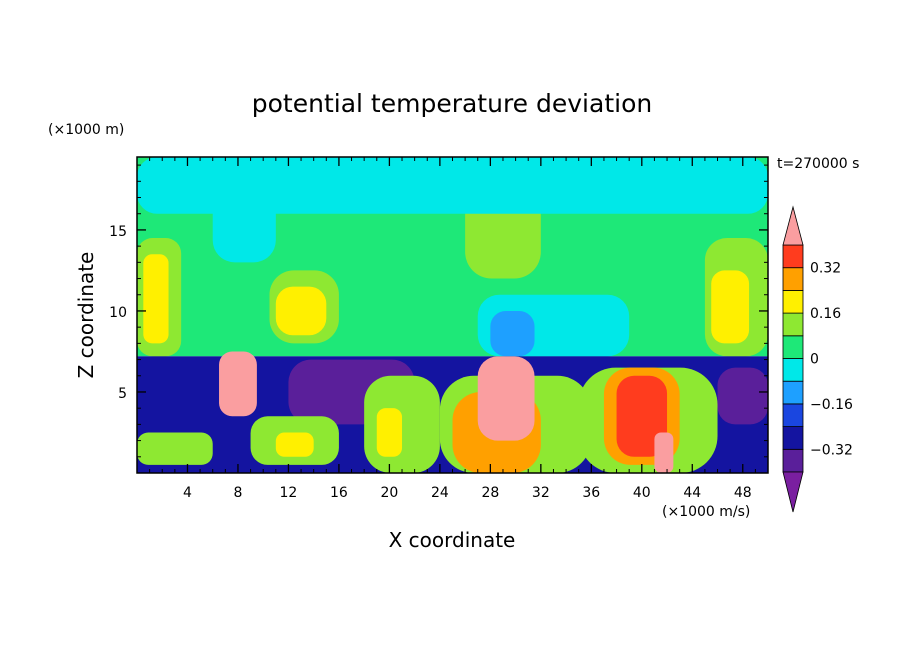  What do you see at coordinates (825, 269) in the screenshot?
I see `colorbar-tick-label: 0.32` at bounding box center [825, 269].